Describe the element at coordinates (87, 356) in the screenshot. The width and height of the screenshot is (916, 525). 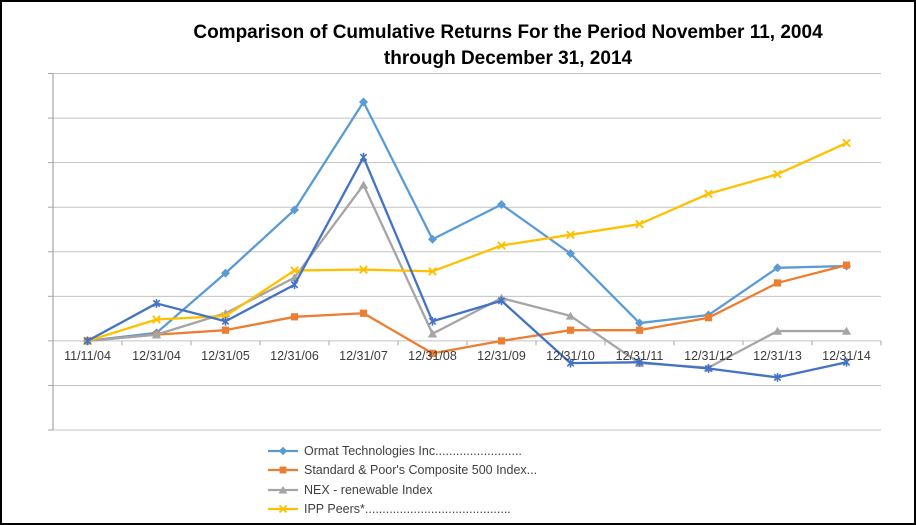
I see `x-tick-label: 11/11/04` at that location.